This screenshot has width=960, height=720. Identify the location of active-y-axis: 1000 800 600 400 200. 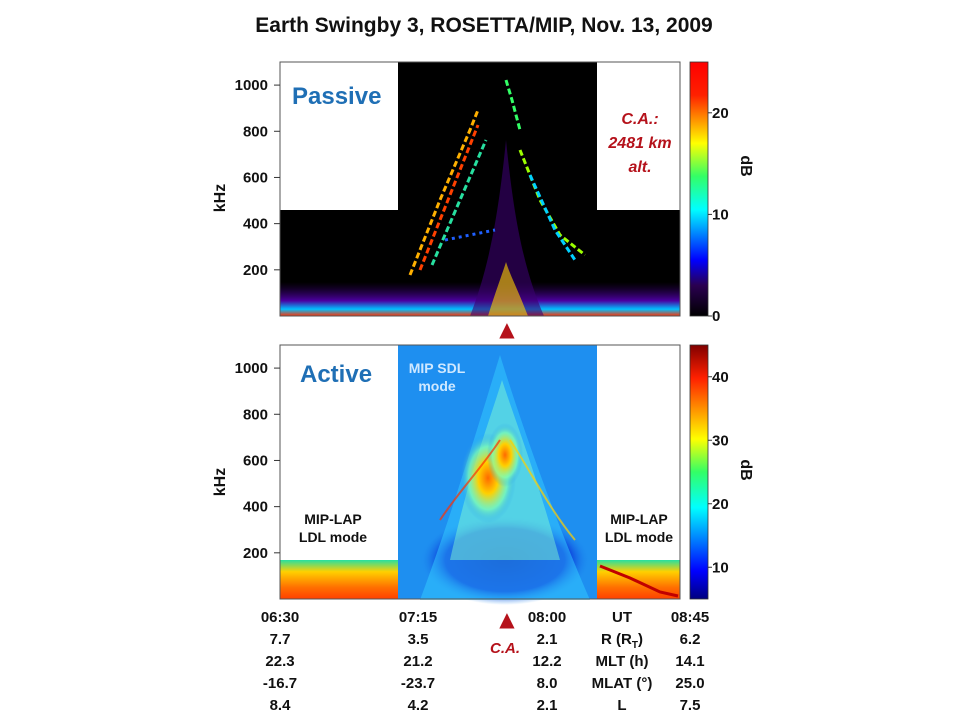
(257, 461).